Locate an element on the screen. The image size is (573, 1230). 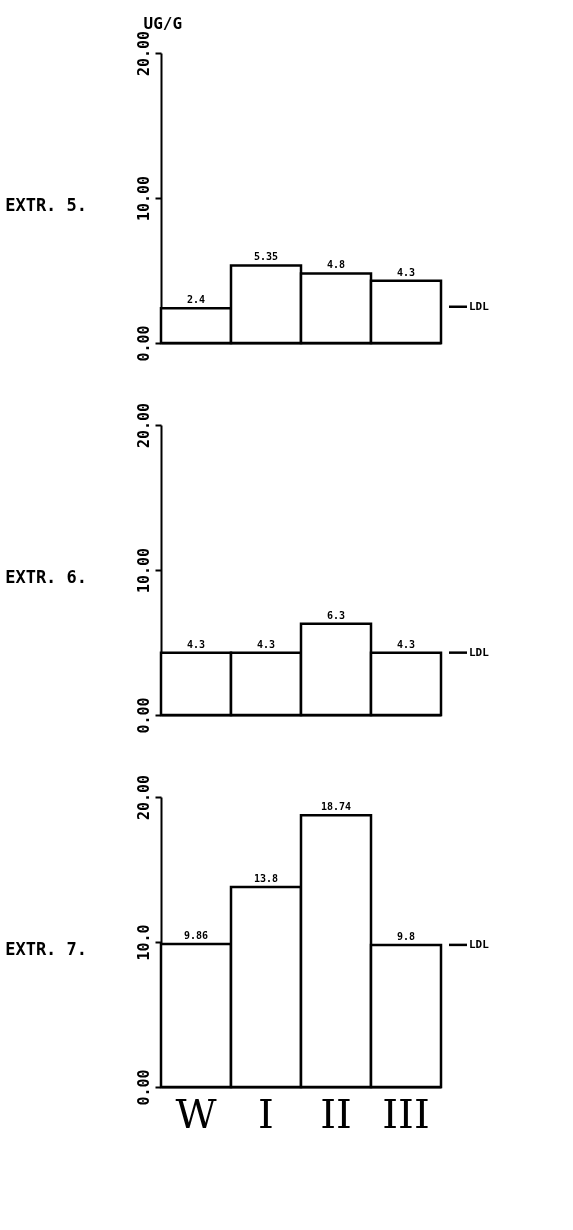
x-tick-label: I is located at coordinates (266, 1113).